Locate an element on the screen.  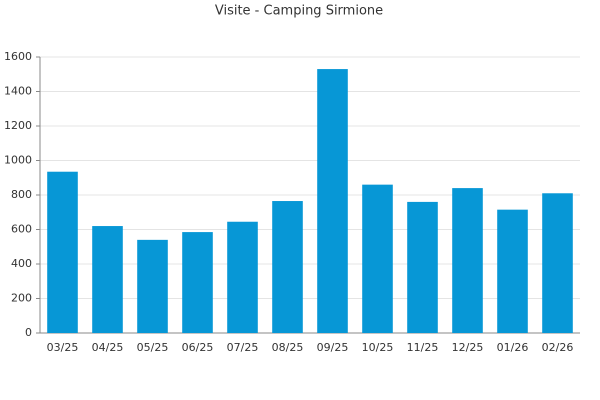
x-tick-label: 04/25 is located at coordinates (108, 347).